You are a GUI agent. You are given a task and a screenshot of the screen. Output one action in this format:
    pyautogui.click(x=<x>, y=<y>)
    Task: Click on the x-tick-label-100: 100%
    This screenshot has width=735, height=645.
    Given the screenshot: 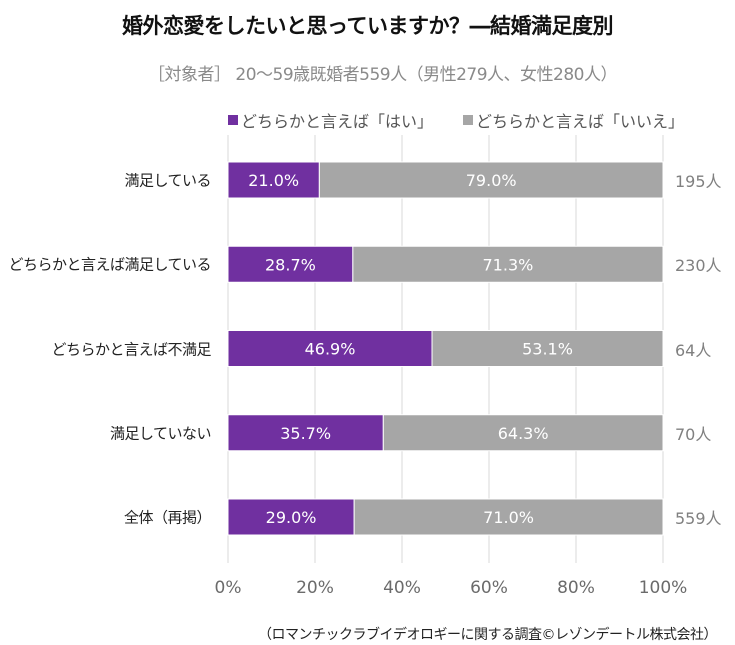 What is the action you would take?
    pyautogui.click(x=663, y=588)
    